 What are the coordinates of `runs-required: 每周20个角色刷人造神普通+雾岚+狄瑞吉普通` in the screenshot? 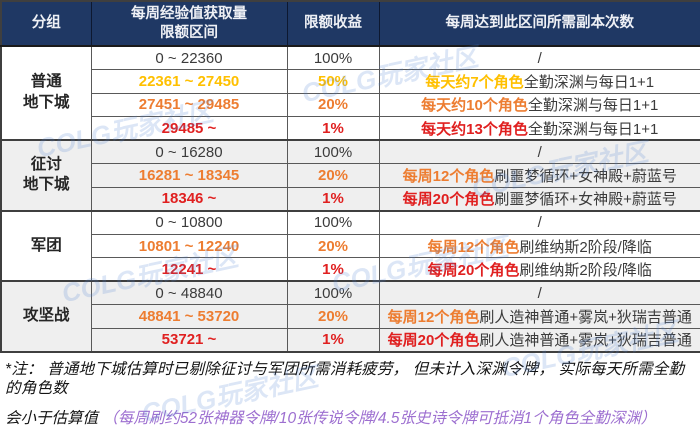 It's located at (539, 340).